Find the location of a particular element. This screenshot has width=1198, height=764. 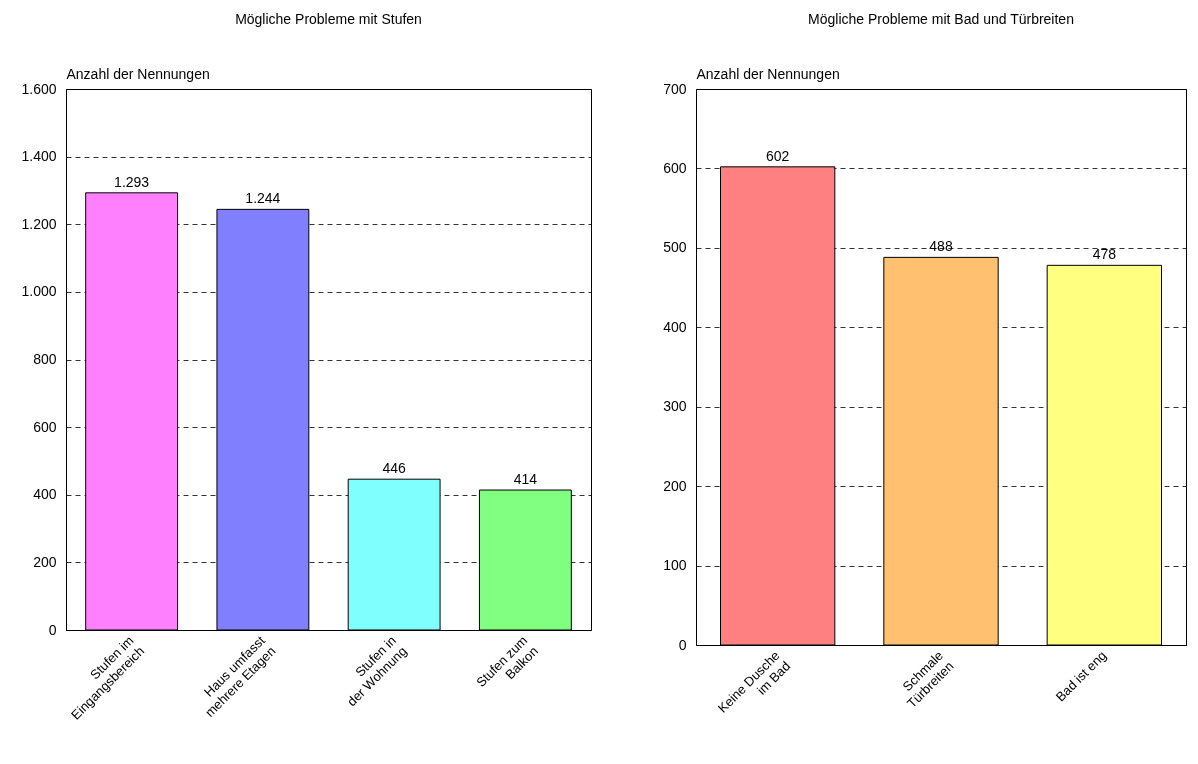

data-label: 488 is located at coordinates (941, 246).